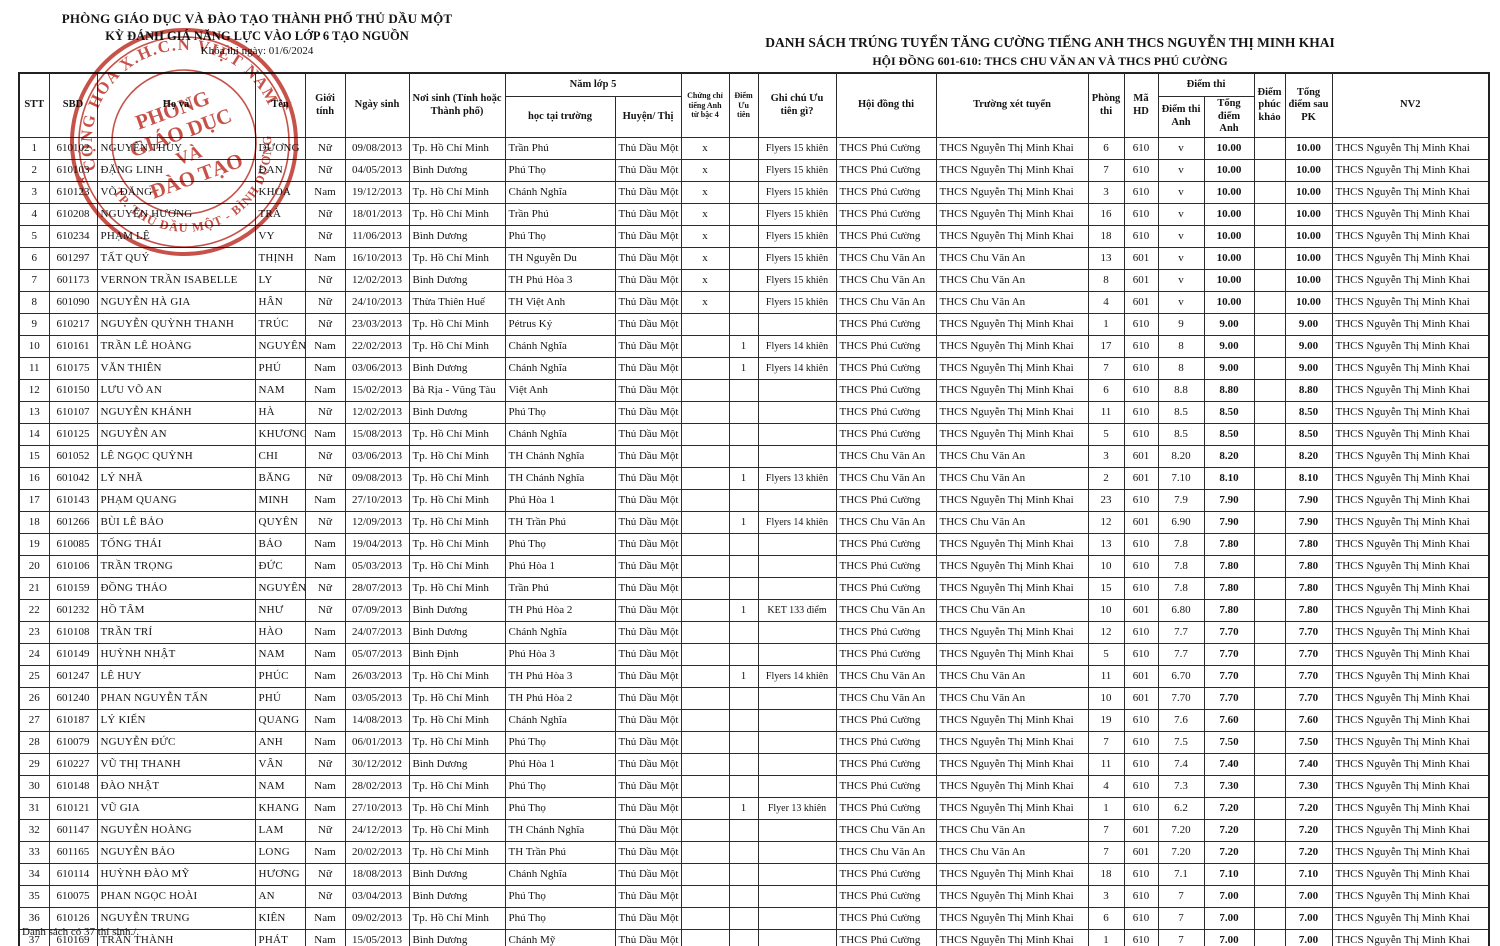 Image resolution: width=1500 pixels, height=946 pixels. Describe the element at coordinates (1308, 522) in the screenshot. I see `cell-tong-diem-sau-pk: 7.90` at that location.